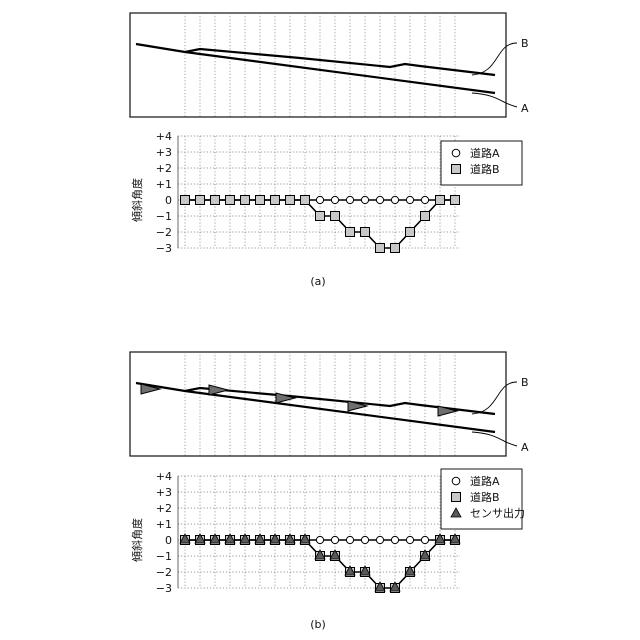  I want to click on legend-label: センサ出力, so click(497, 513).